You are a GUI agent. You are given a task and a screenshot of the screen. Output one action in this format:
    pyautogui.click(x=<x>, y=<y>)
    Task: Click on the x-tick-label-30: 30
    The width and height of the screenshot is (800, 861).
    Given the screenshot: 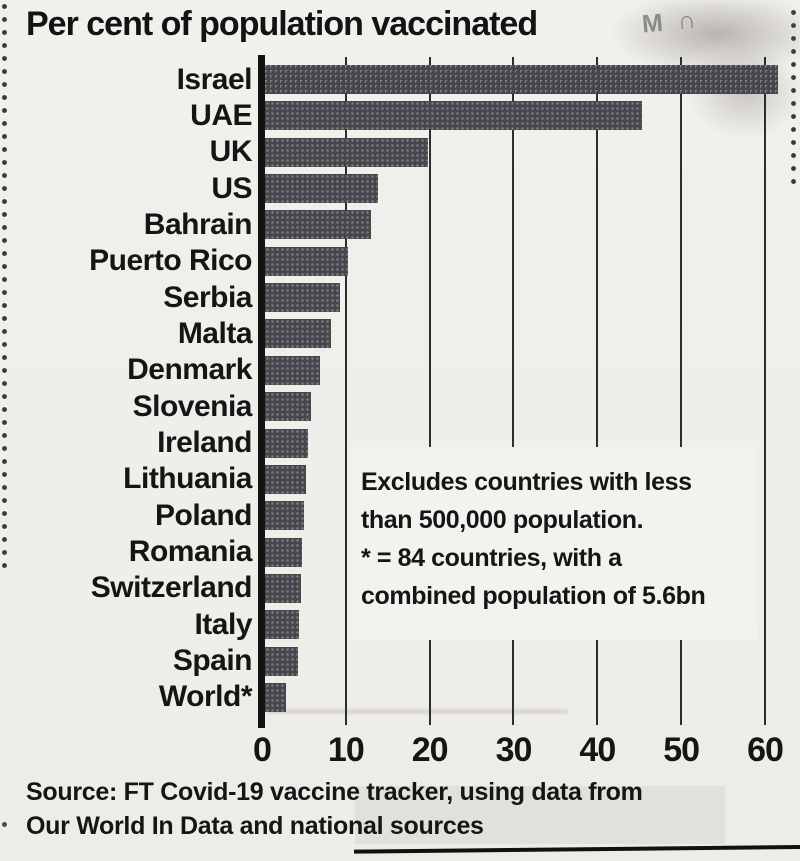 What is the action you would take?
    pyautogui.click(x=514, y=750)
    